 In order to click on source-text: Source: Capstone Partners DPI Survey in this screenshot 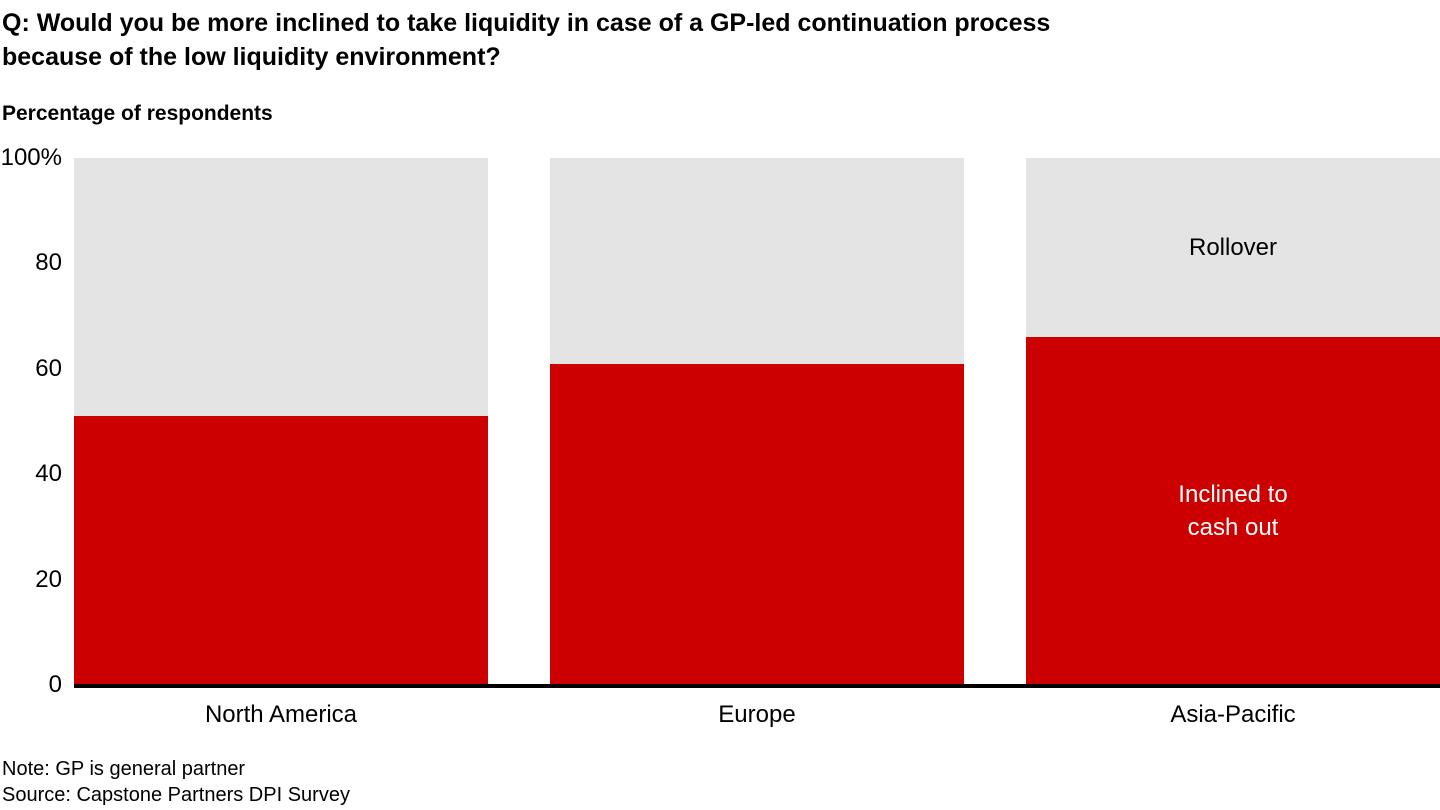, I will do `click(176, 795)`.